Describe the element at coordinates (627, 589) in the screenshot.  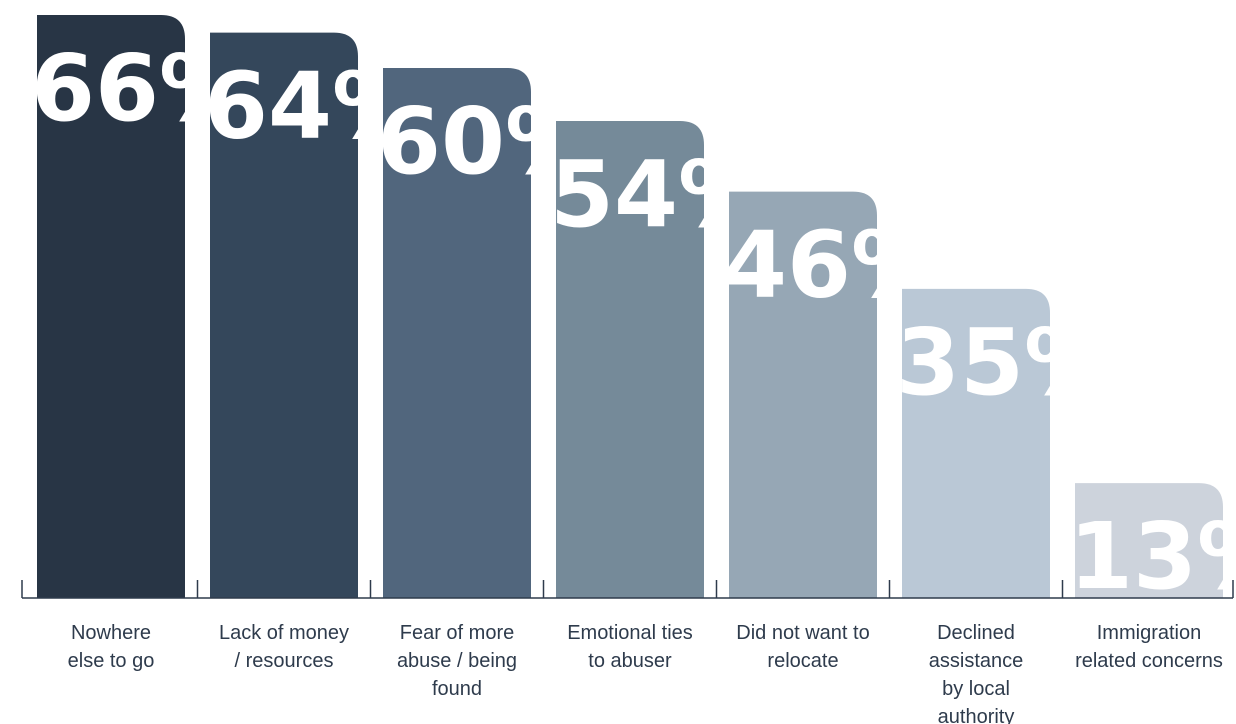
I see `x-axis` at that location.